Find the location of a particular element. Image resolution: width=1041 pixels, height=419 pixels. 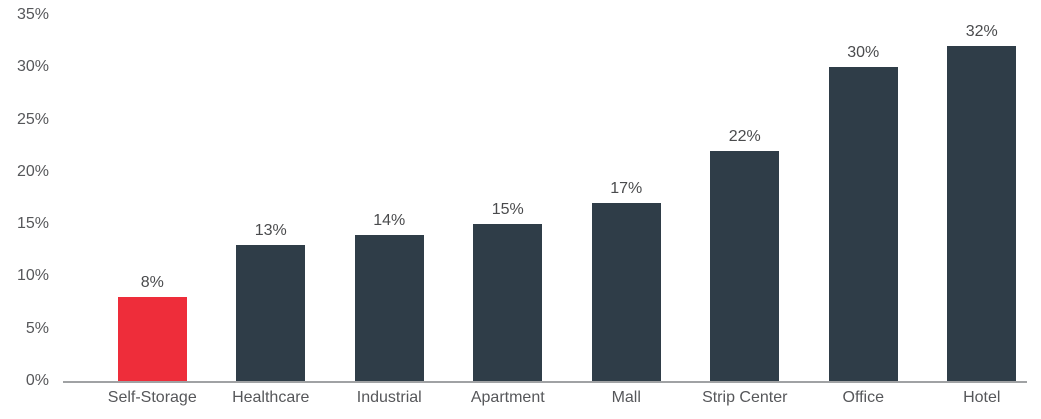

bar-value-label: 8% is located at coordinates (152, 283).